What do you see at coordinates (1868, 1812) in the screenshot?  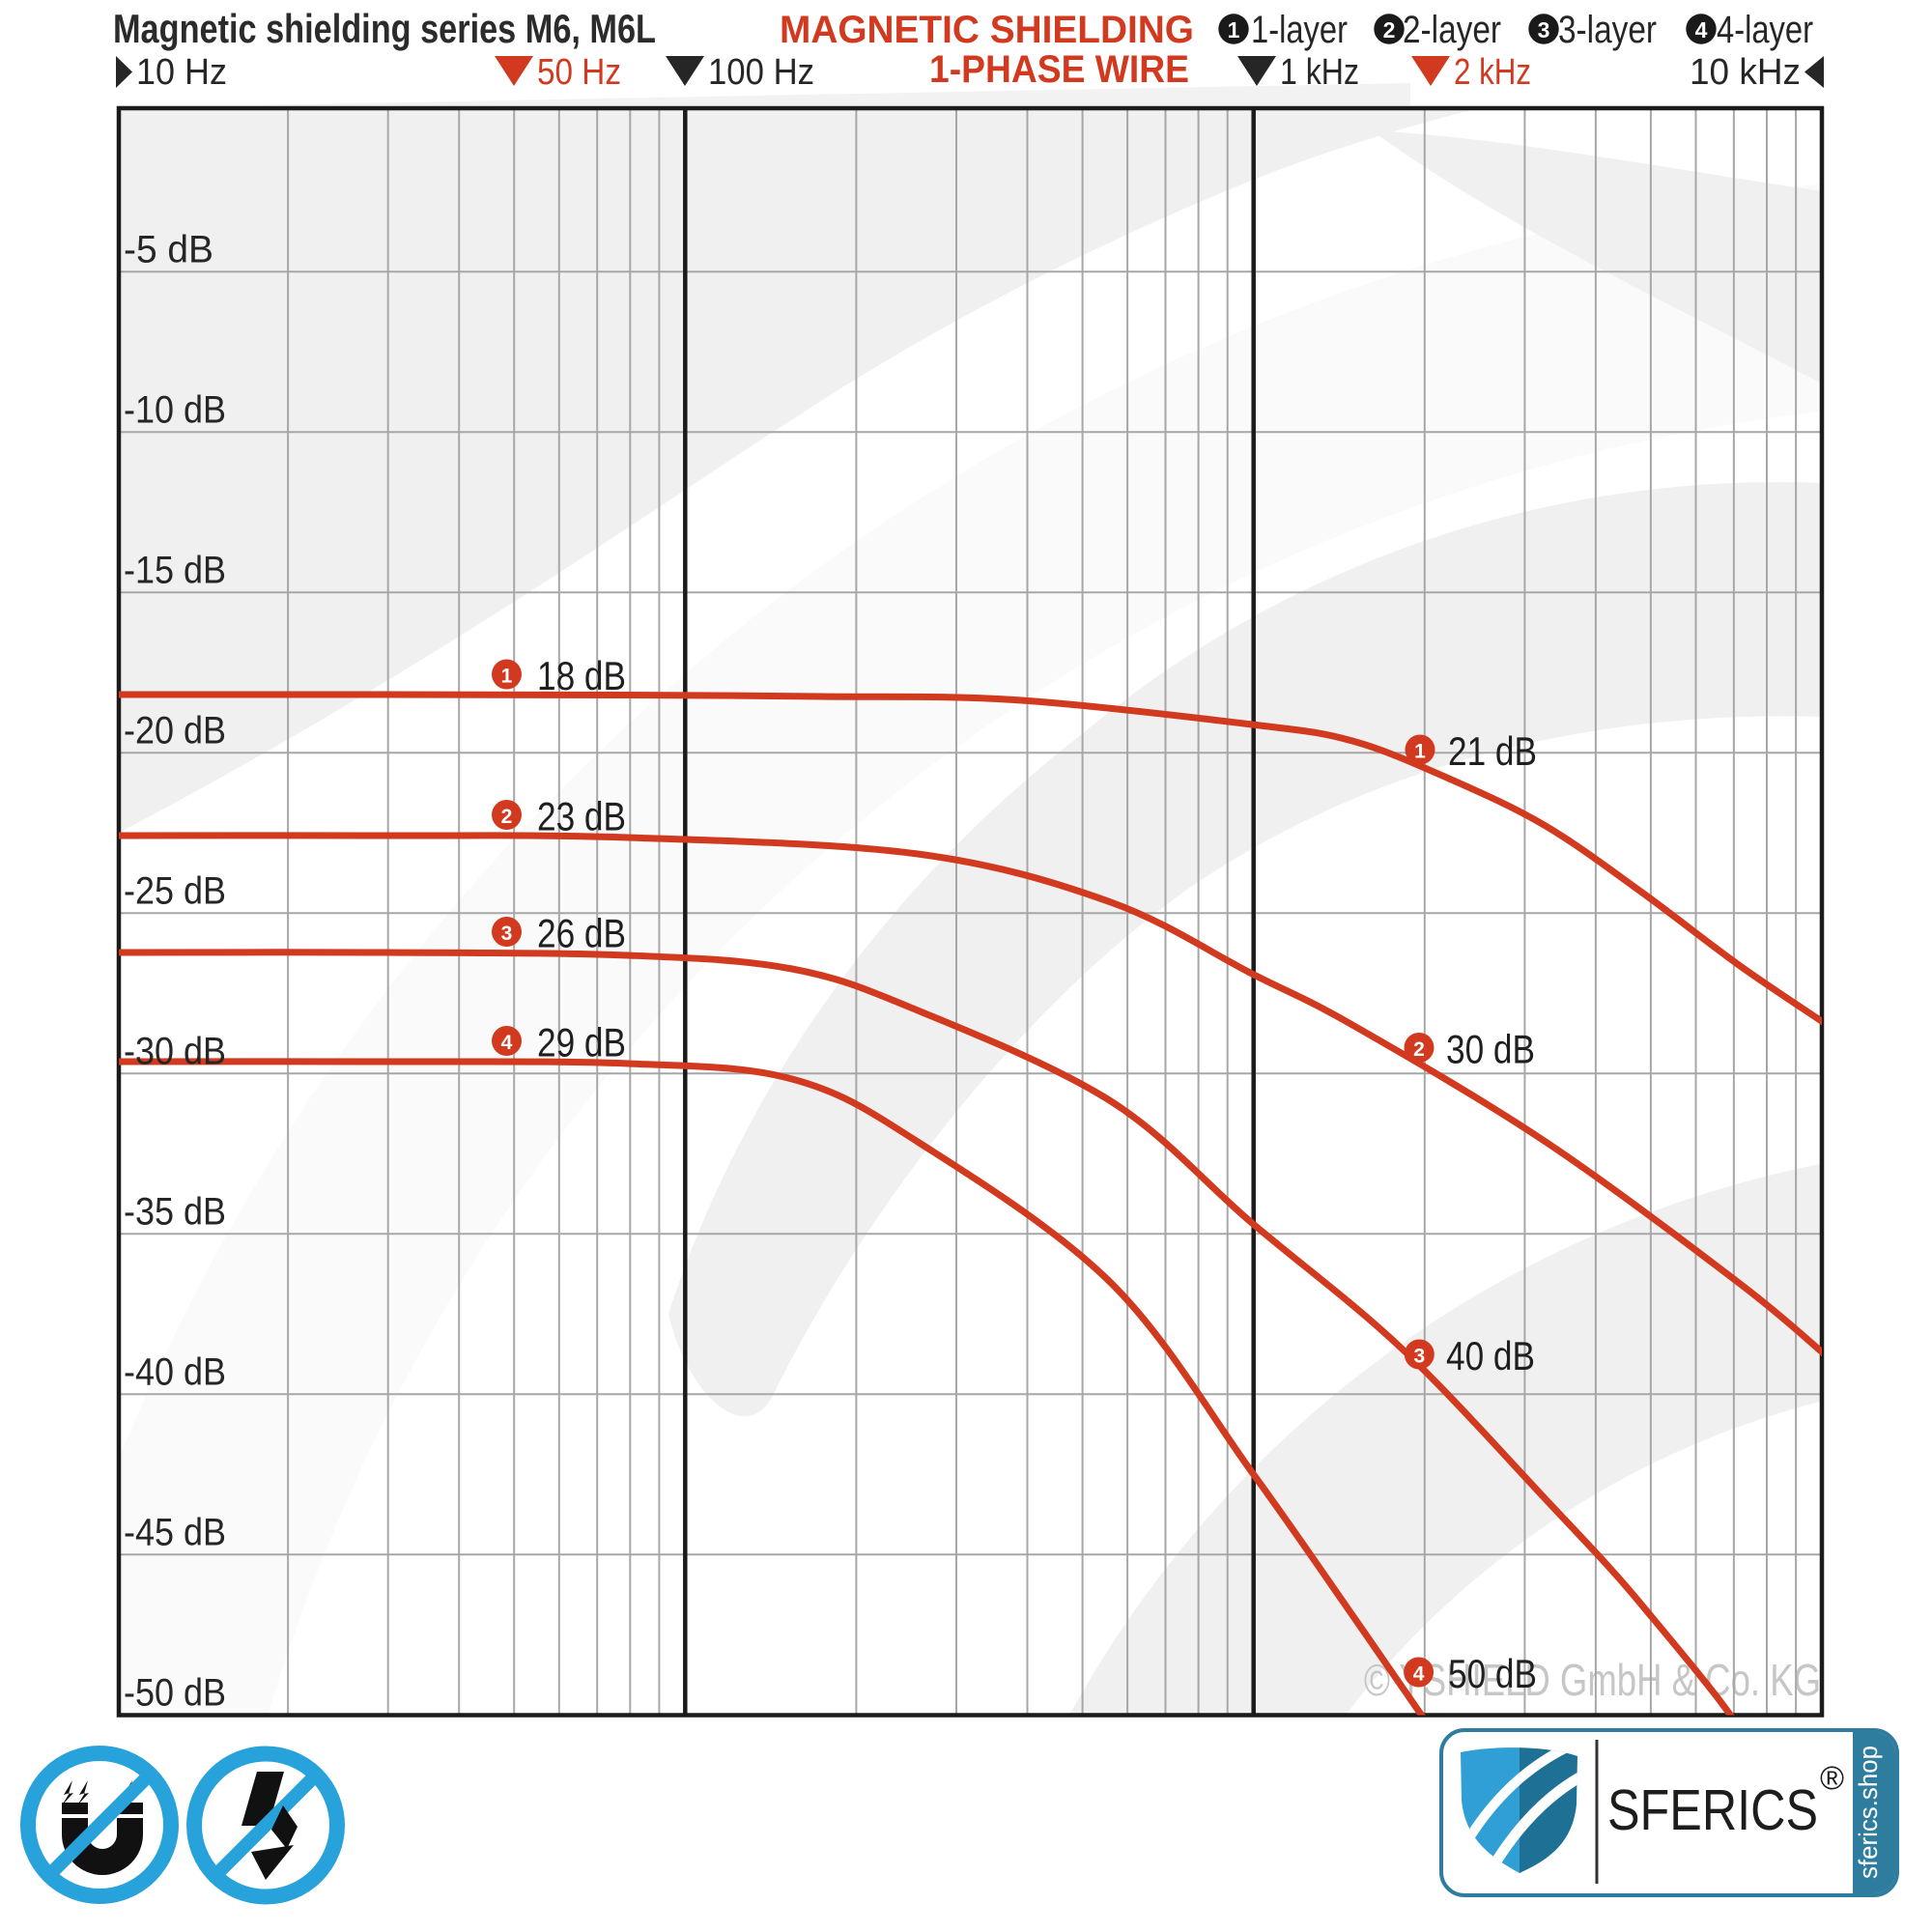 I see `svg-text: sferics.shop` at bounding box center [1868, 1812].